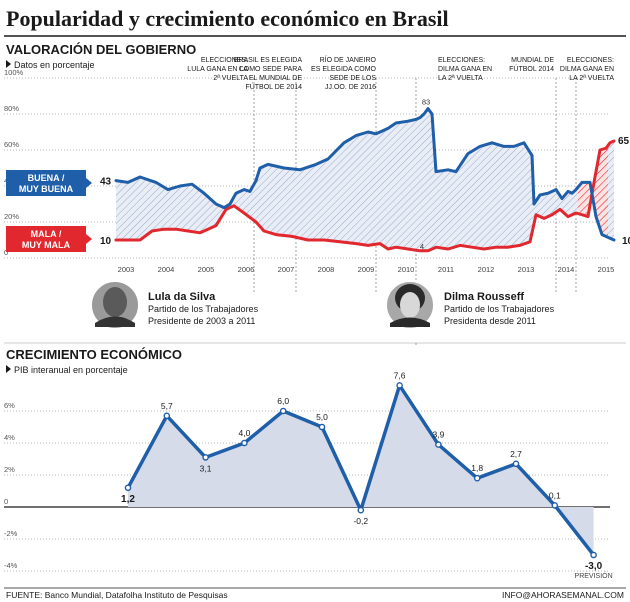 This screenshot has width=630, height=602. What do you see at coordinates (268, 60) in the screenshot?
I see `event-label: BRASIL ES ELEGIDA` at bounding box center [268, 60].